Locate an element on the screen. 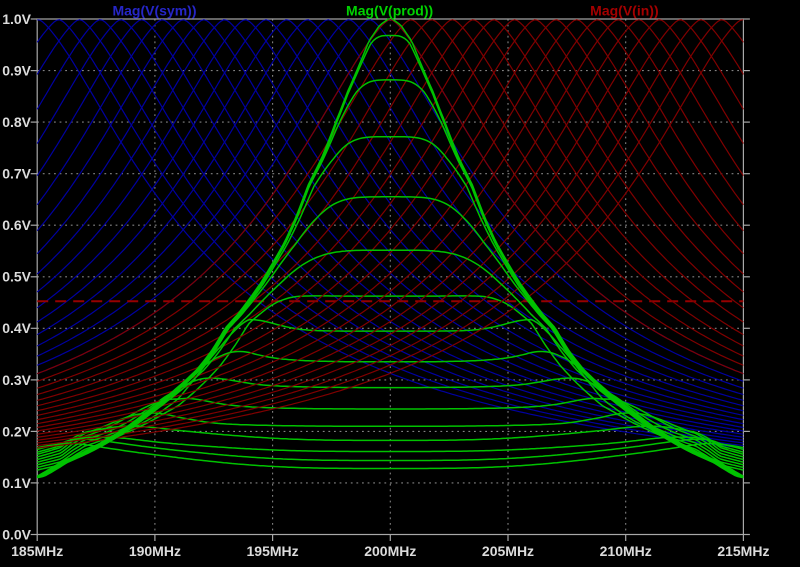 This screenshot has height=567, width=800. svg-text: 195MHz is located at coordinates (273, 551).